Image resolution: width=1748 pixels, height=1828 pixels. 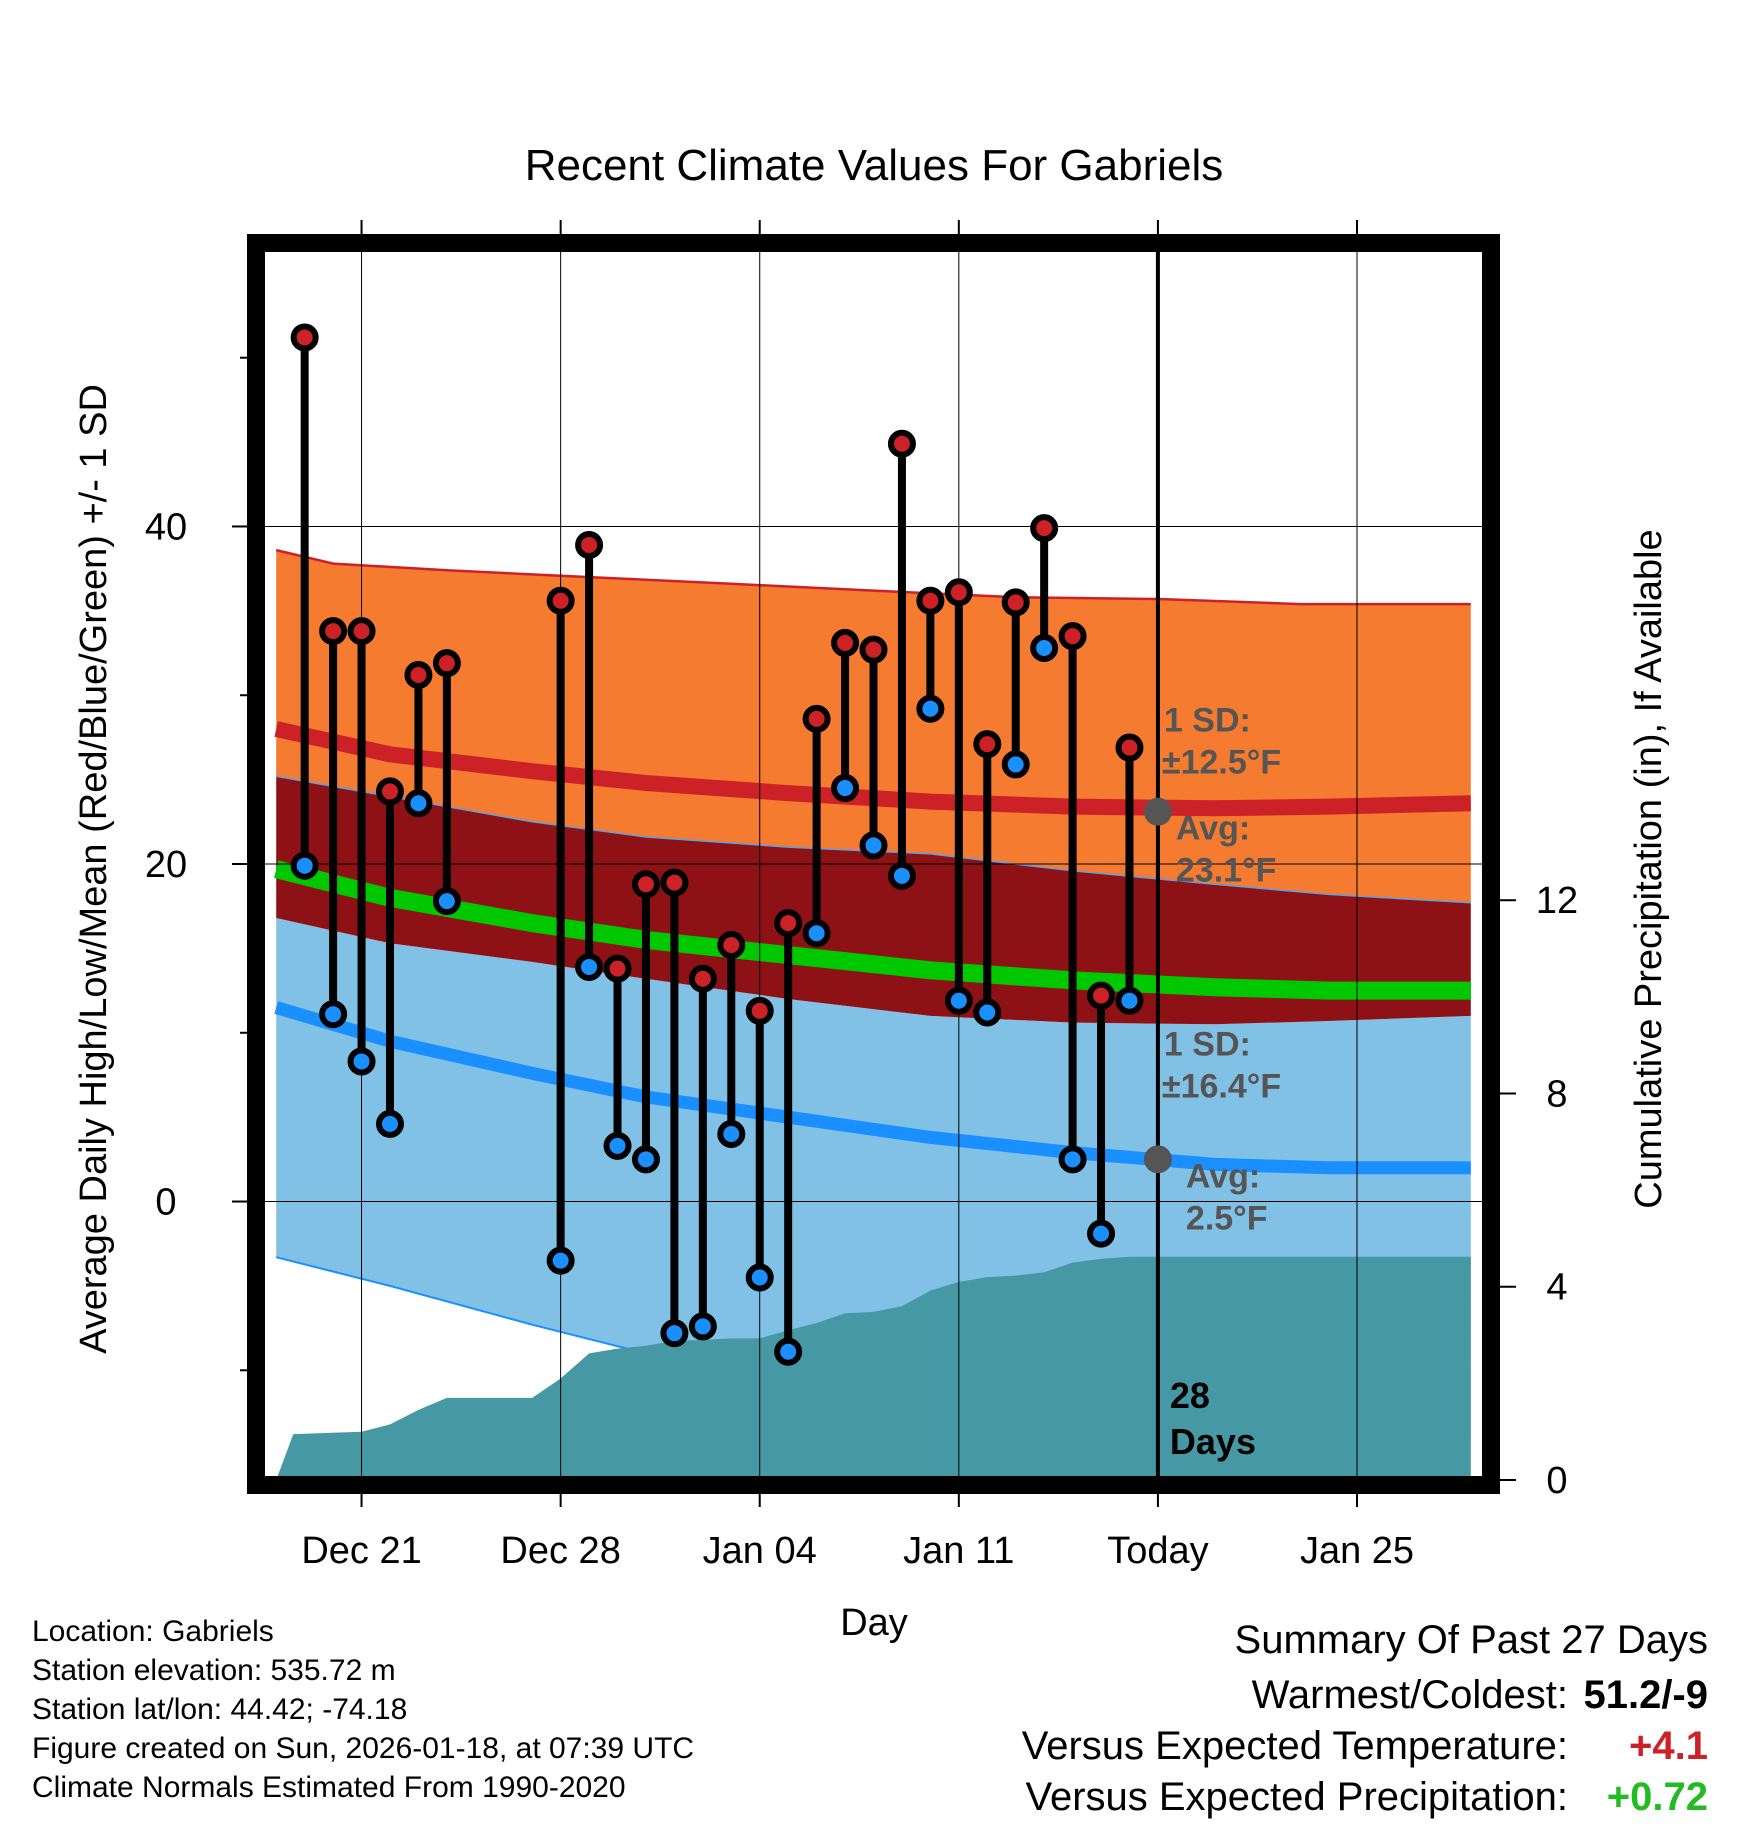 What do you see at coordinates (1227, 1218) in the screenshot?
I see `low-avg-value-annotation: 2.5°F` at bounding box center [1227, 1218].